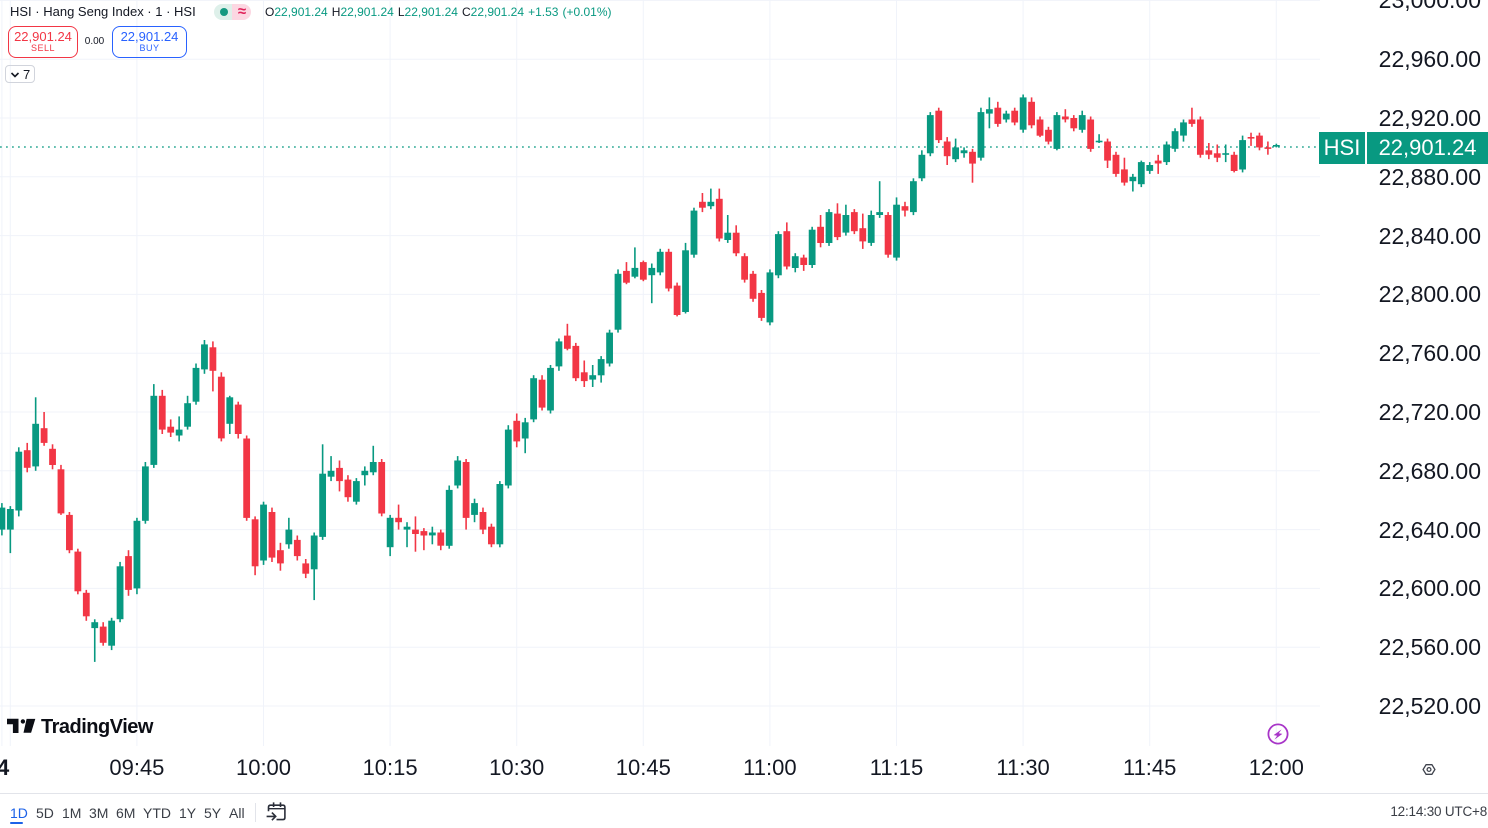  What do you see at coordinates (97, 727) in the screenshot?
I see `svg-text: TradingView` at bounding box center [97, 727].